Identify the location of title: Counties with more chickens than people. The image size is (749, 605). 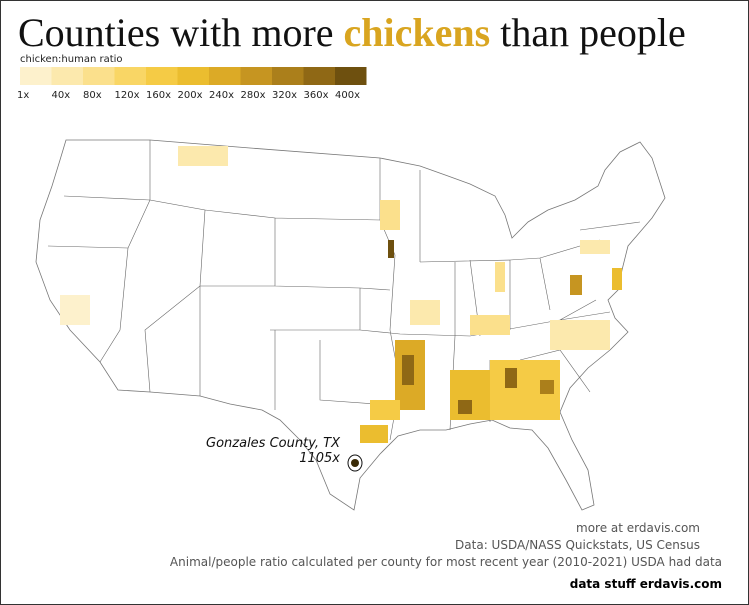
(352, 32).